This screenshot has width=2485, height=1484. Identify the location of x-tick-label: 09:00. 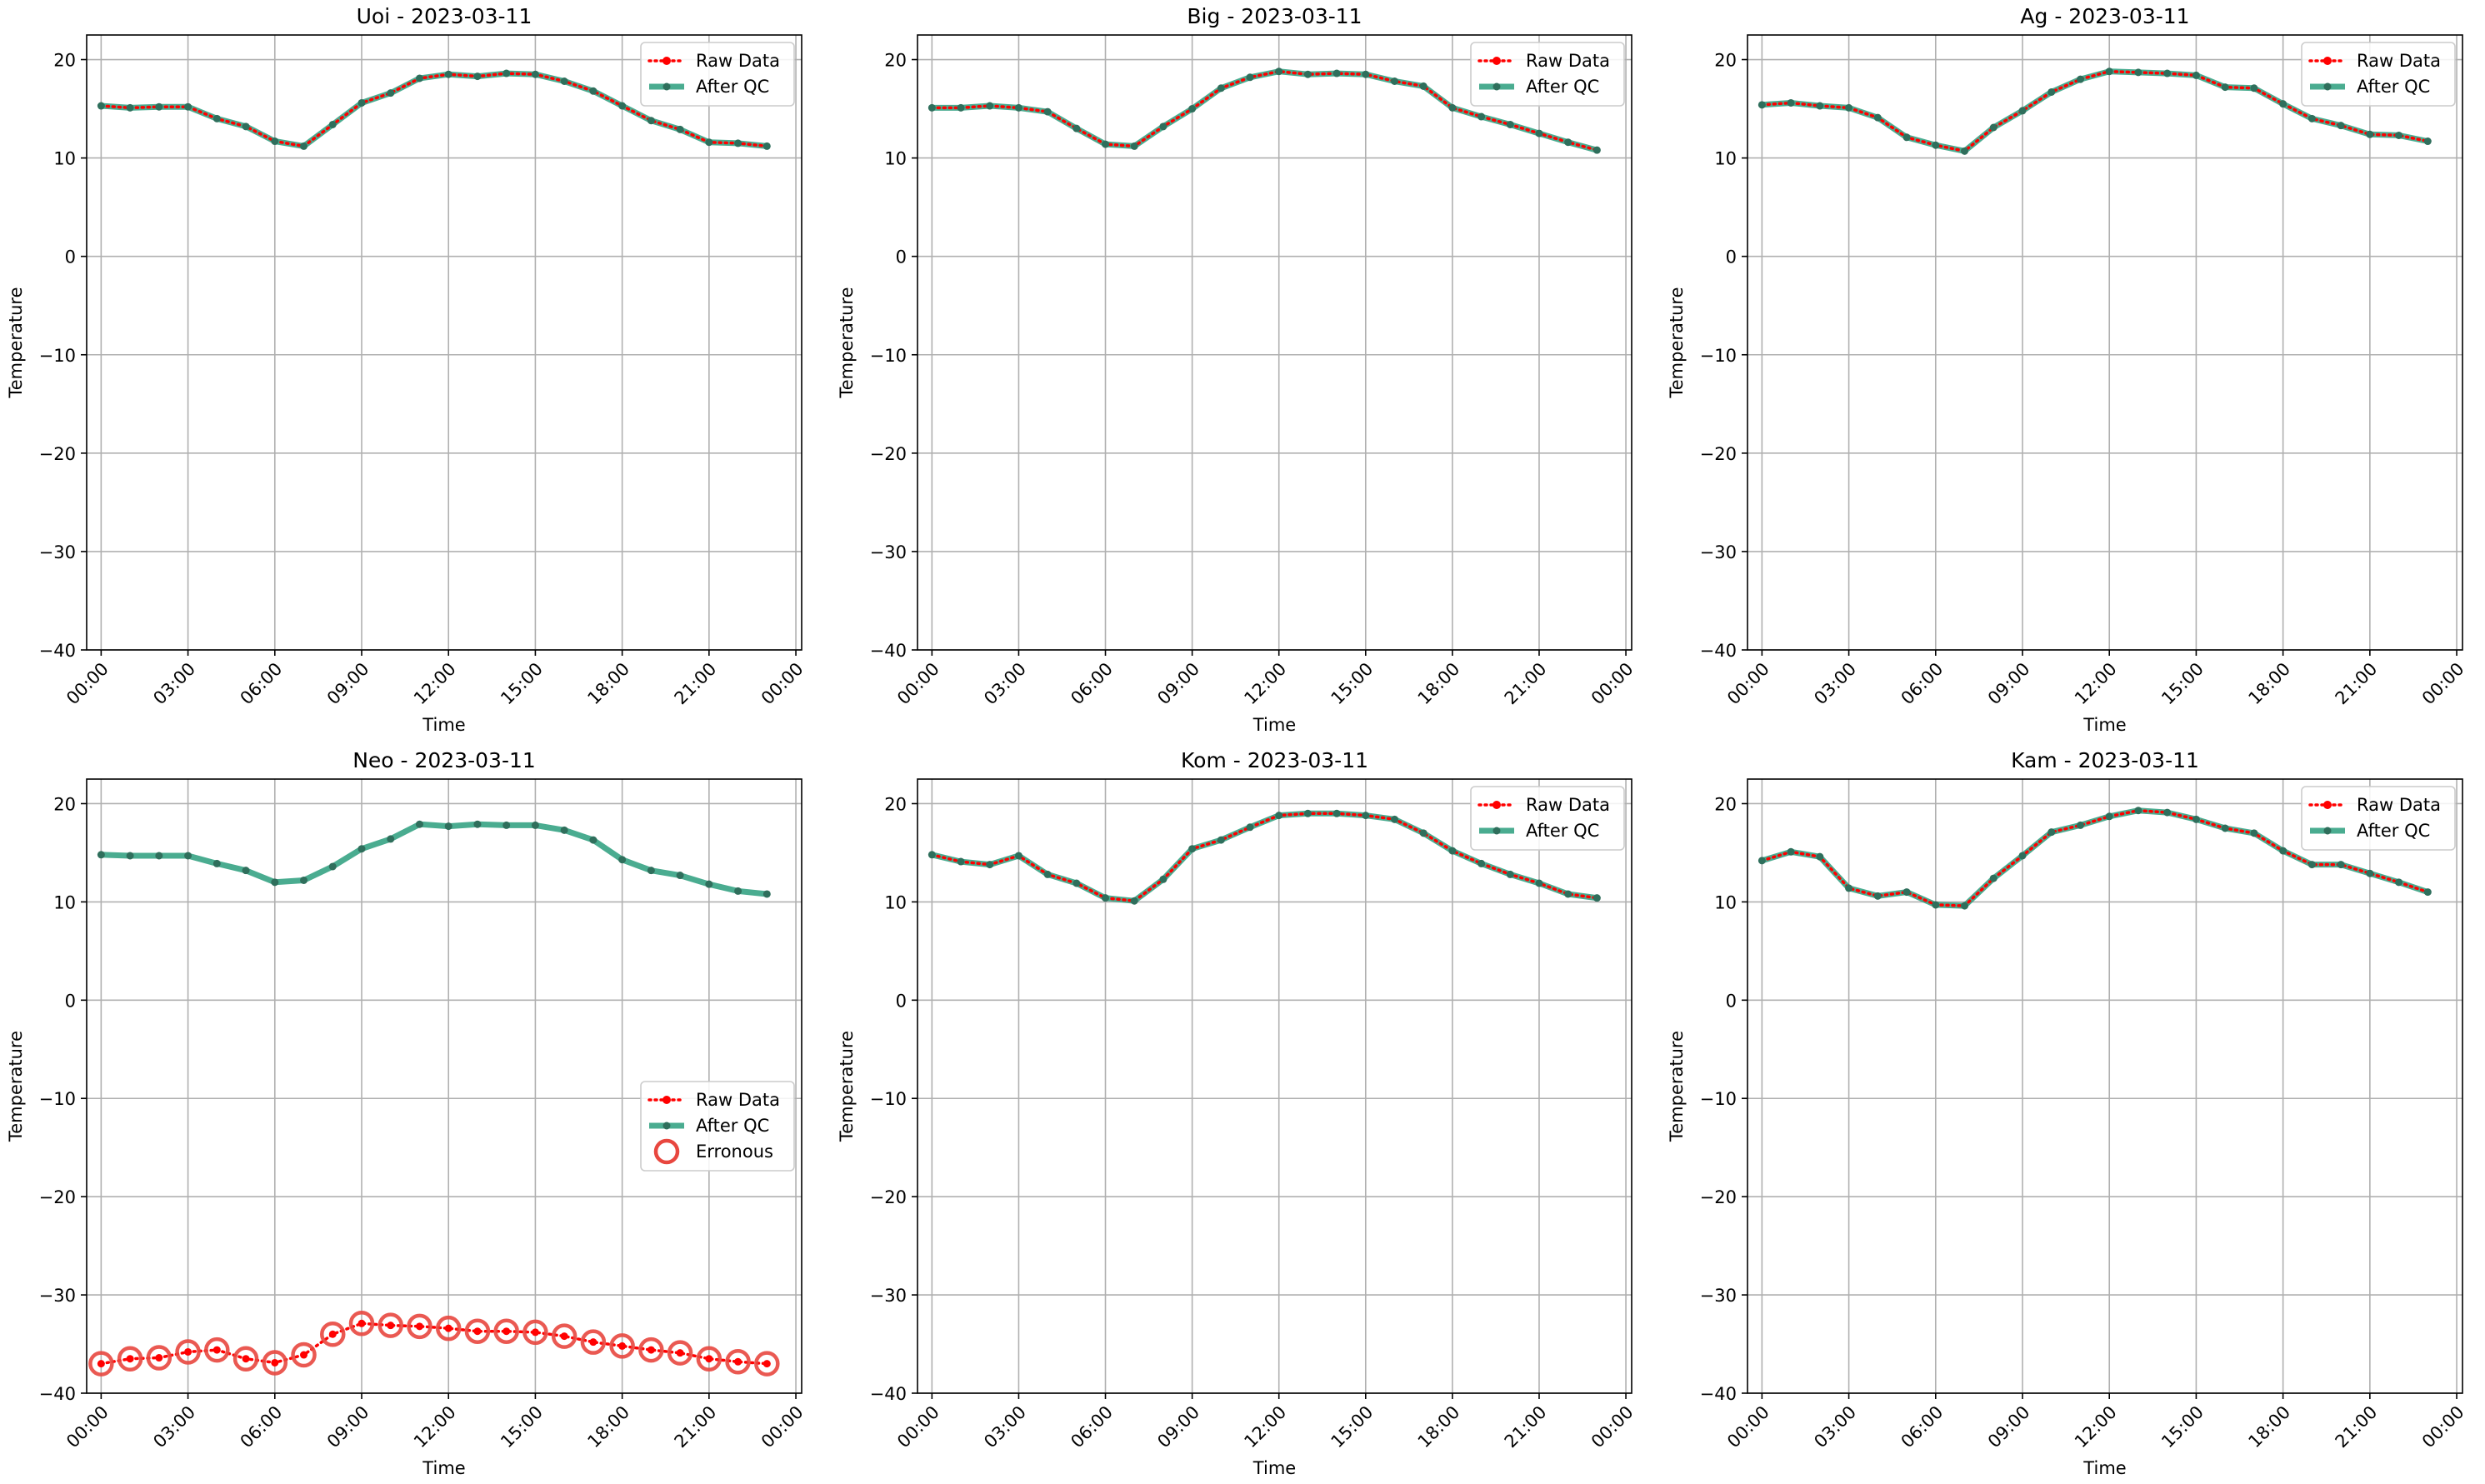
(1178, 1427).